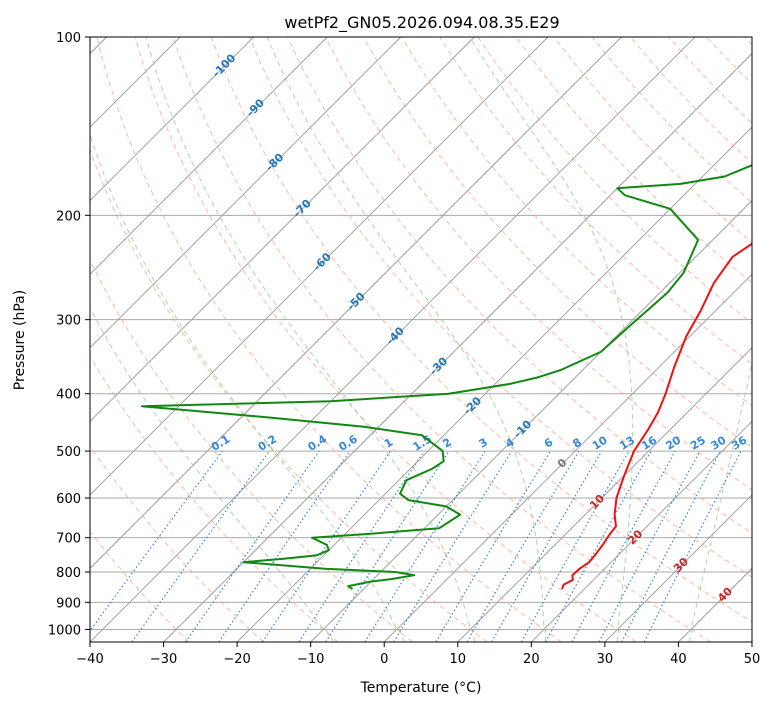 This screenshot has height=708, width=775. What do you see at coordinates (224, 65) in the screenshot?
I see `isotherm-label: -100` at bounding box center [224, 65].